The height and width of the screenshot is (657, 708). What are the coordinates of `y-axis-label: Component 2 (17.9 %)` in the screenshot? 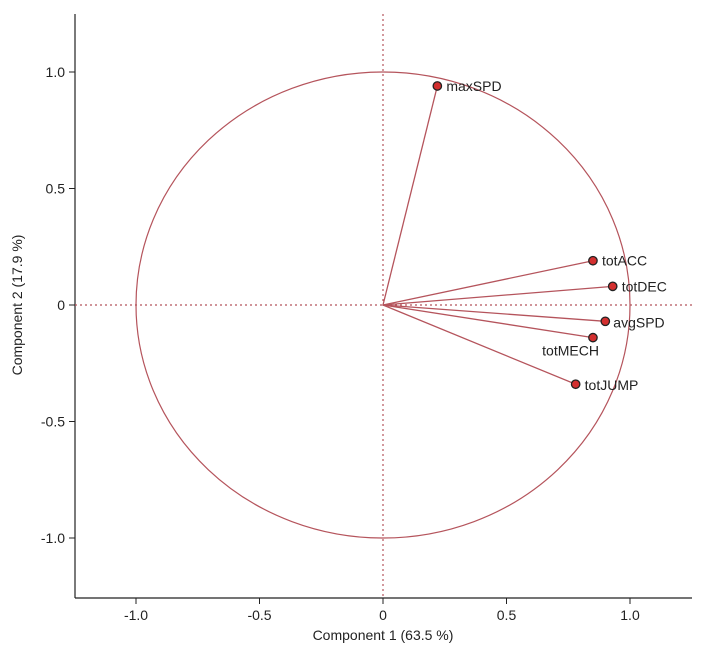 It's located at (17, 305).